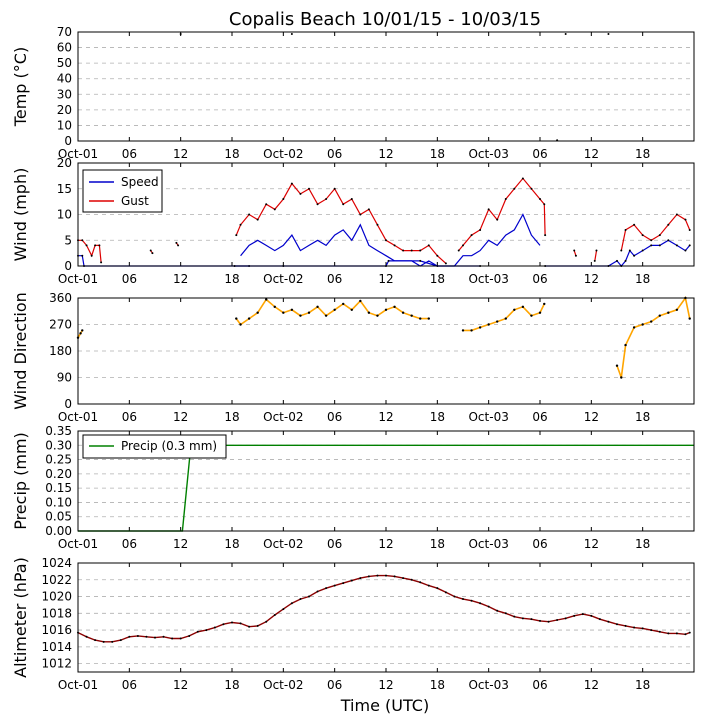  What do you see at coordinates (488, 417) in the screenshot?
I see `x-tick-label: Oct-03` at bounding box center [488, 417].